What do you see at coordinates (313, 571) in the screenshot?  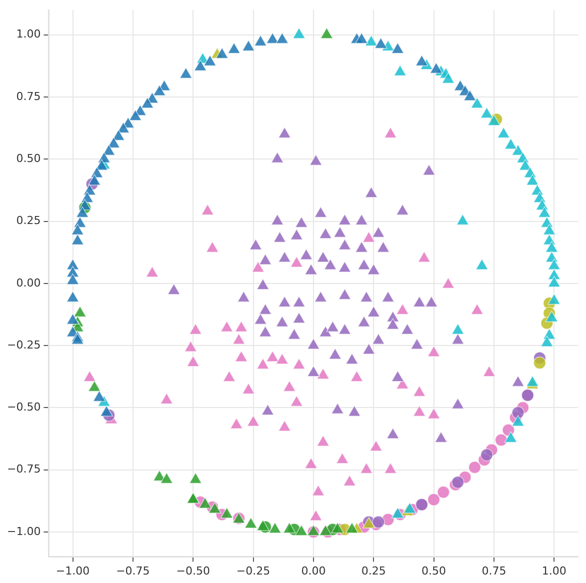 I see `x-tick-label: 0.00` at bounding box center [313, 571].